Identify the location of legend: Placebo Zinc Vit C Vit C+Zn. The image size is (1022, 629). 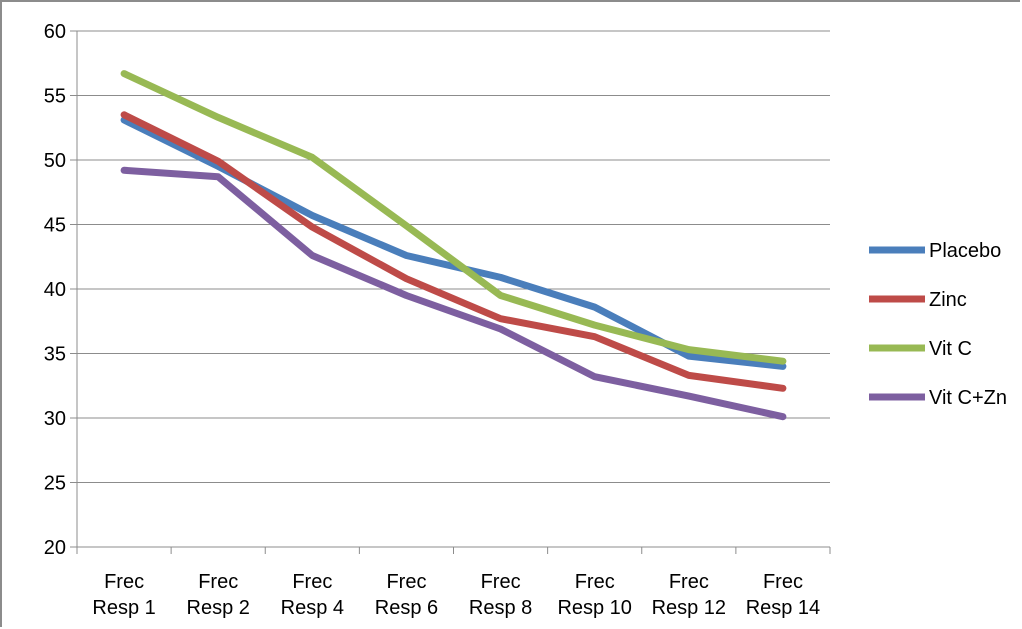
(938, 324).